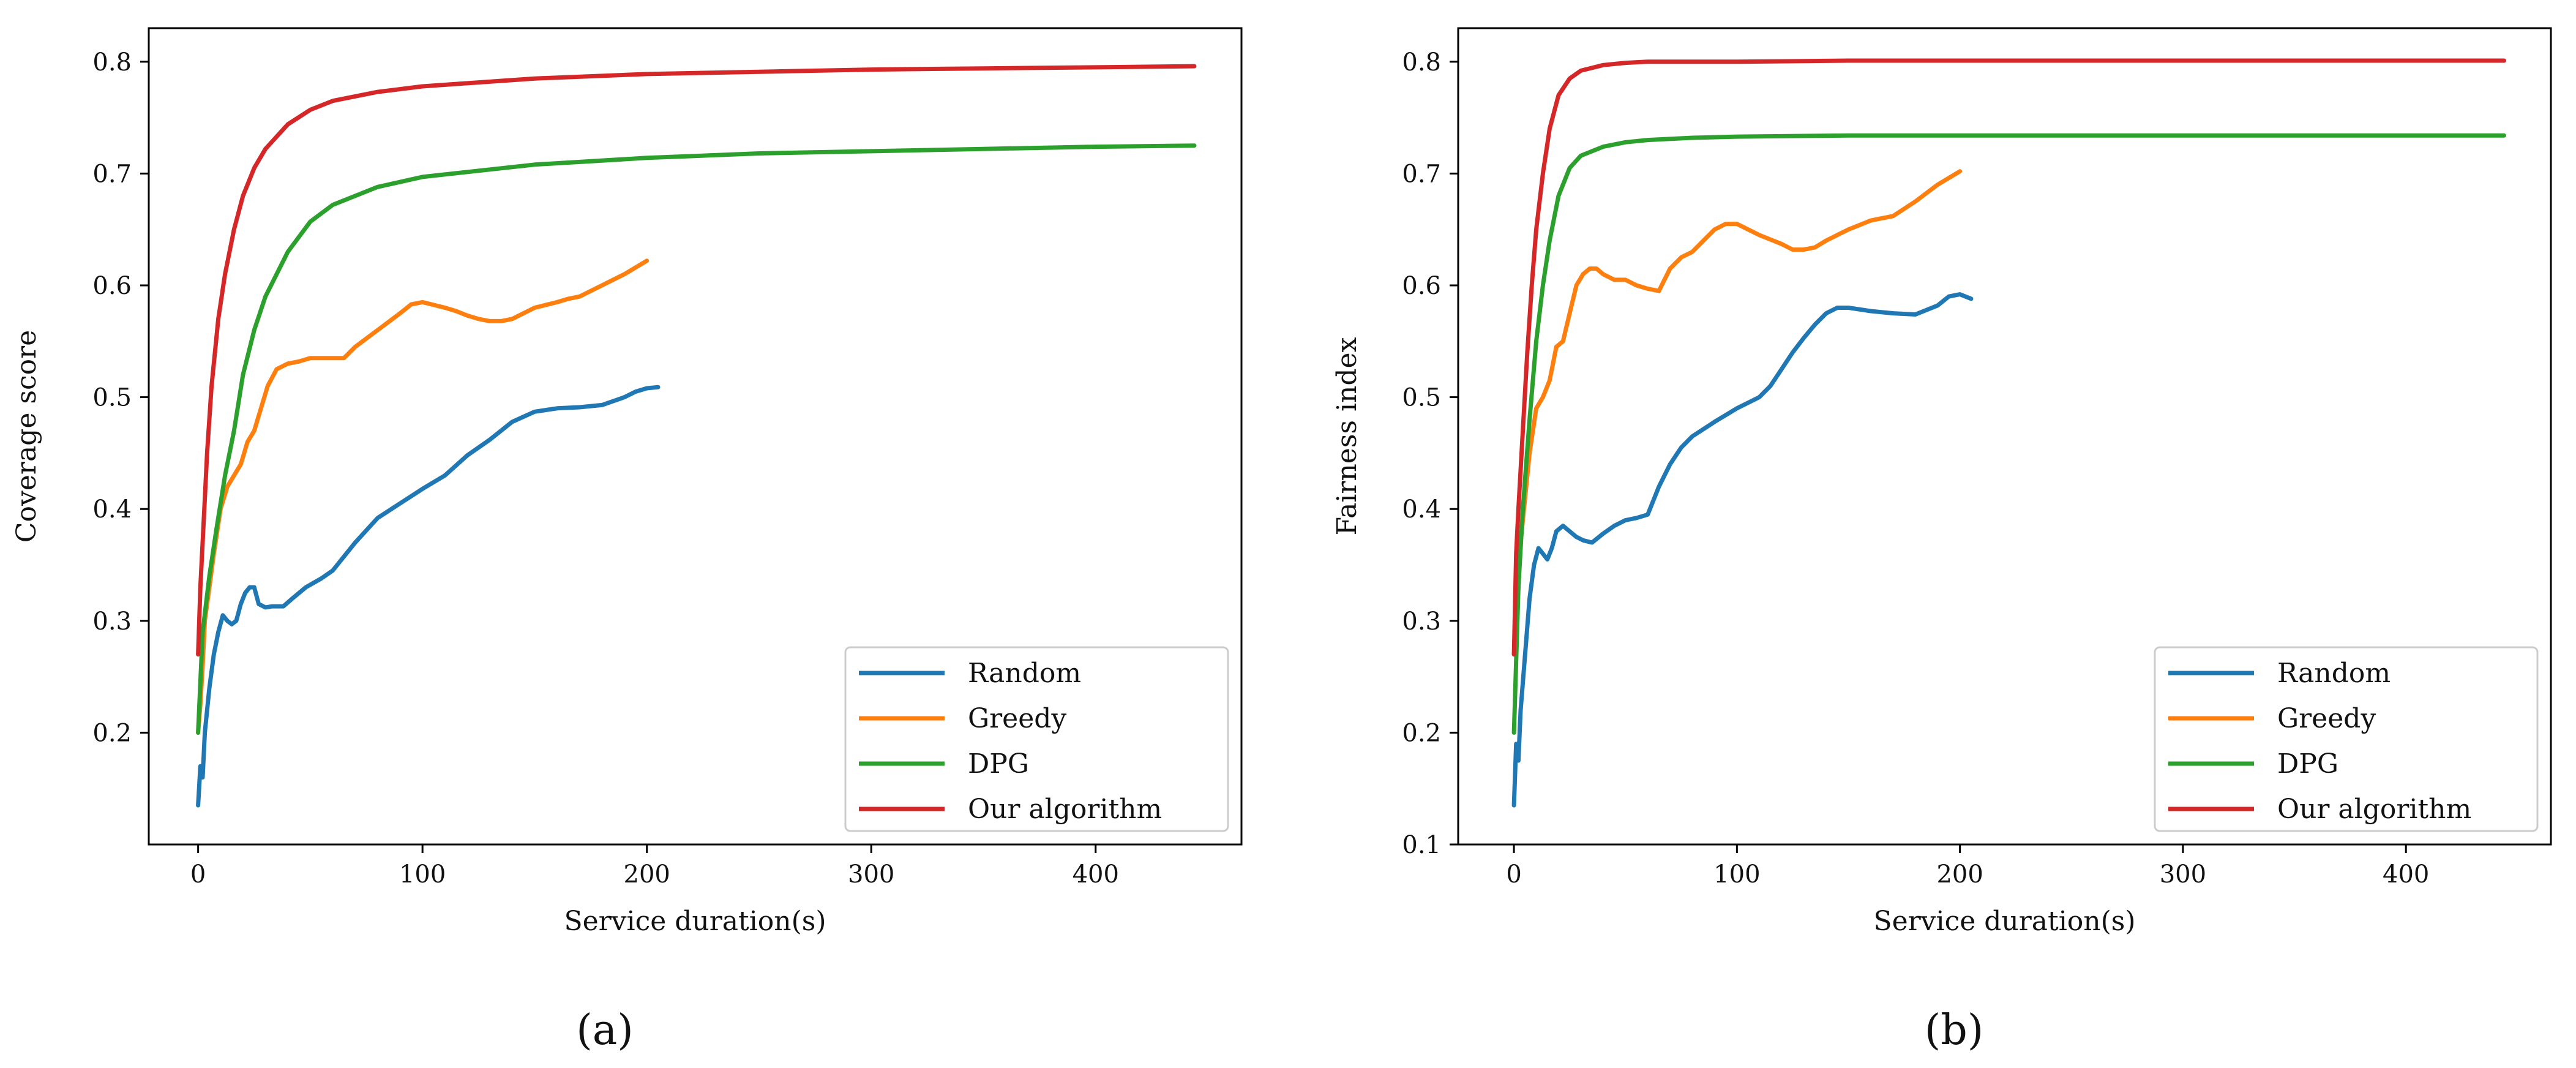  What do you see at coordinates (605, 1030) in the screenshot?
I see `panel-label: (a)` at bounding box center [605, 1030].